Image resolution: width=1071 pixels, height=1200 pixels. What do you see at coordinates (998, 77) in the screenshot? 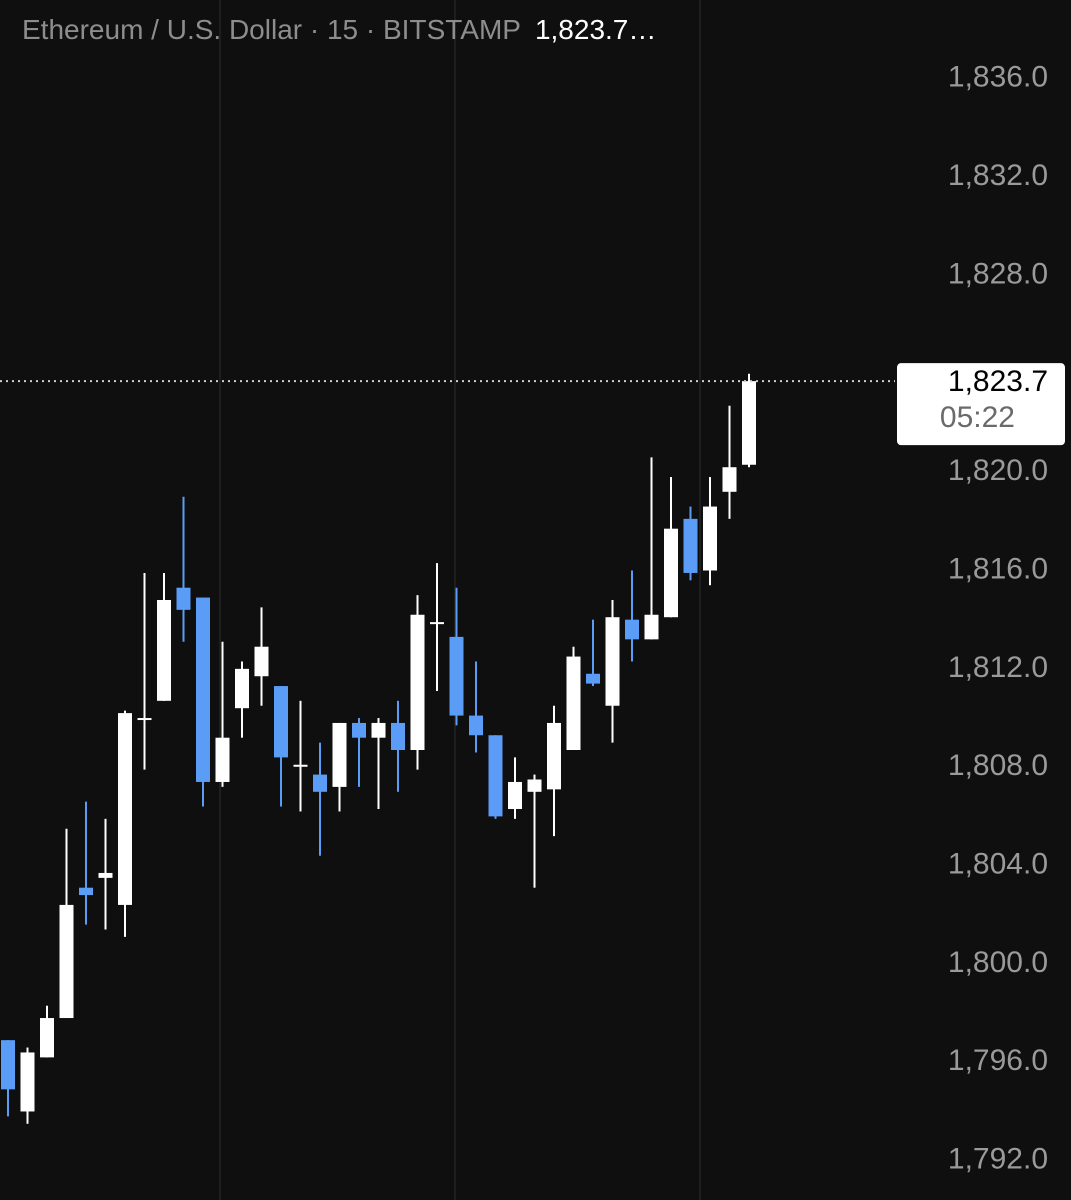
I see `y-tick-label: 1,836.0` at bounding box center [998, 77].